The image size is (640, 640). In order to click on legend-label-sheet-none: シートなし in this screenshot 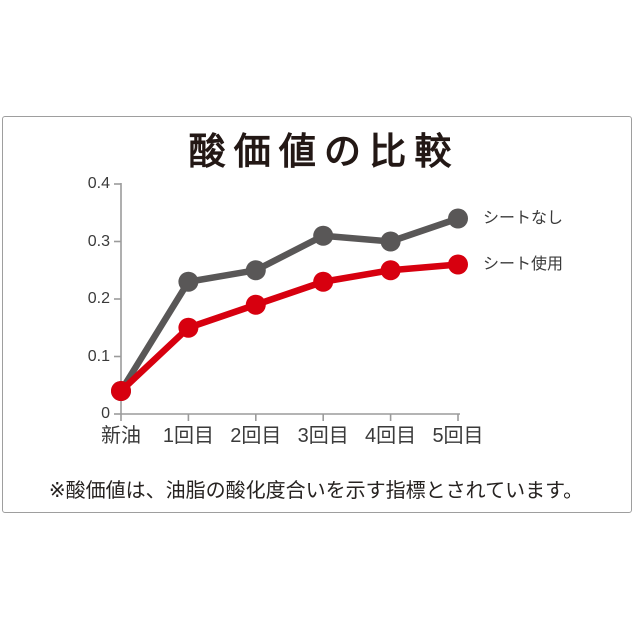, I will do `click(523, 218)`.